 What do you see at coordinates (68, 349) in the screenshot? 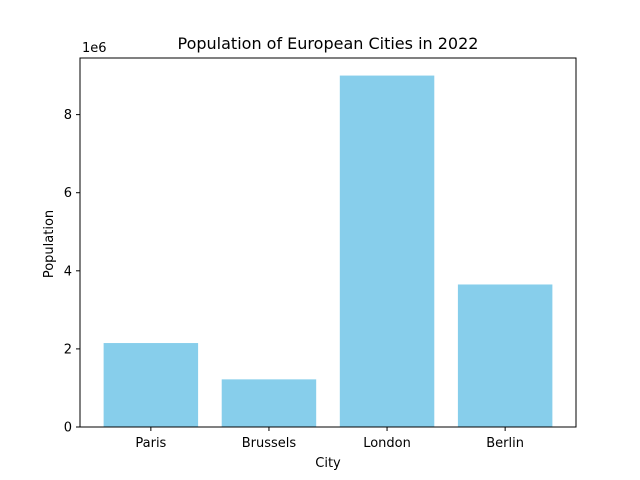
I see `y-tick-label: 2` at bounding box center [68, 349].